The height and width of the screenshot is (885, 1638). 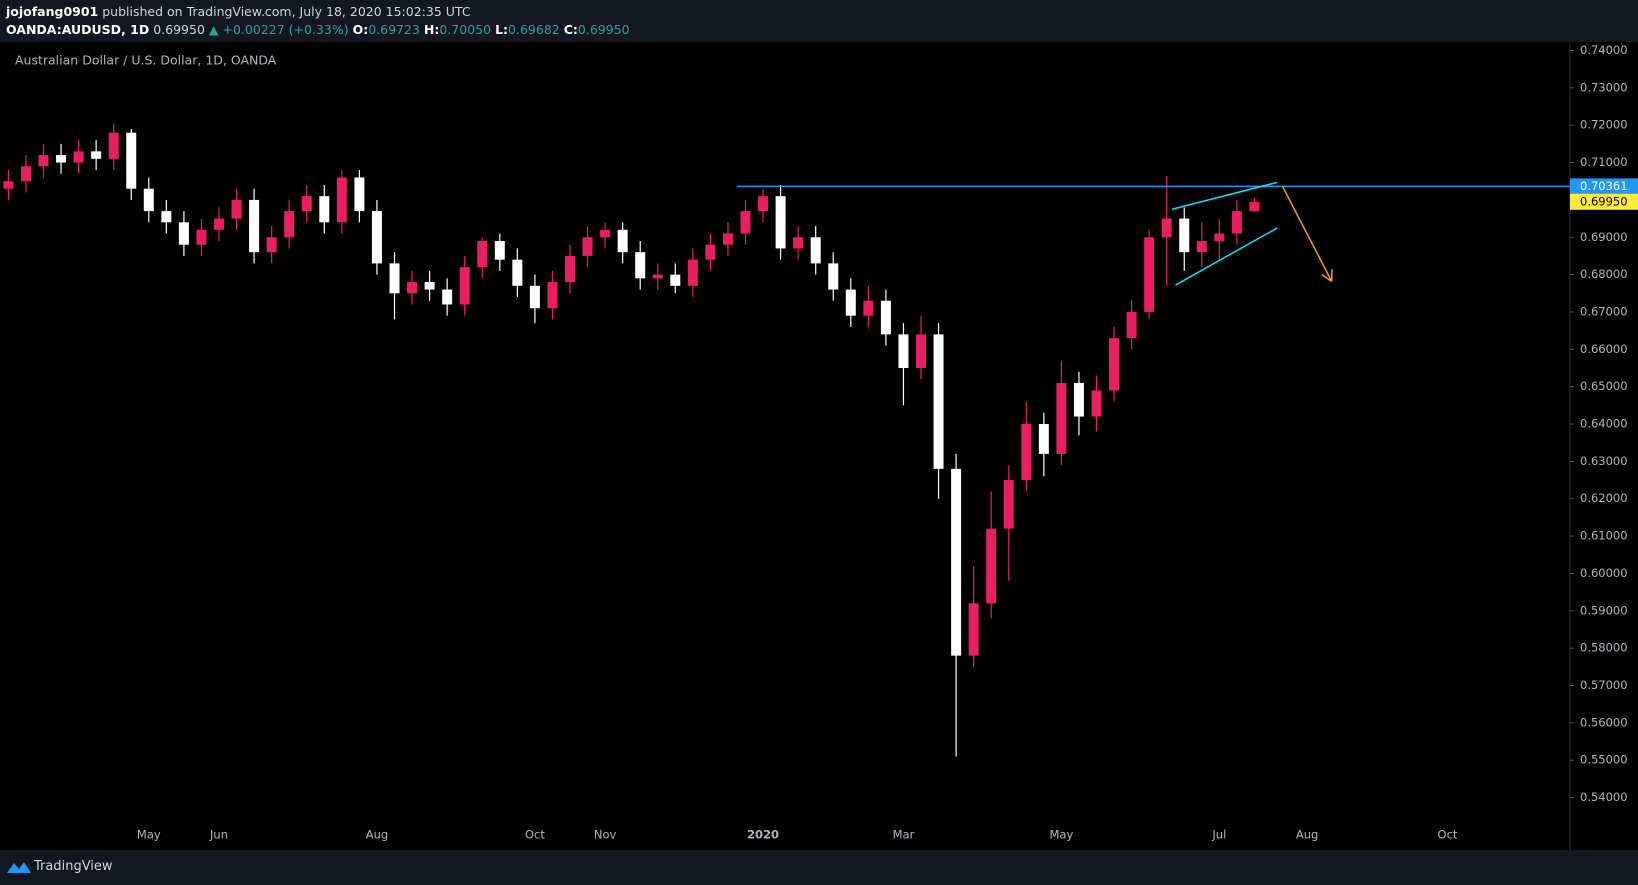 I want to click on y-tick-label: 0.62000, so click(x=1604, y=498).